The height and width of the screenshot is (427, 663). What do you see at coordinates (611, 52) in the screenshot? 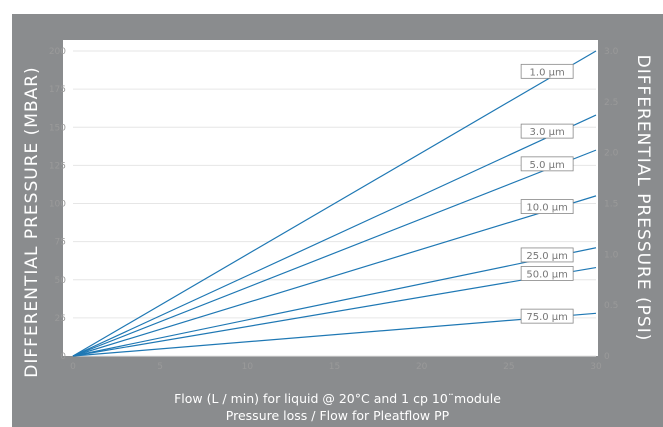
I see `y-right-tick-label: 3.0` at bounding box center [611, 52].